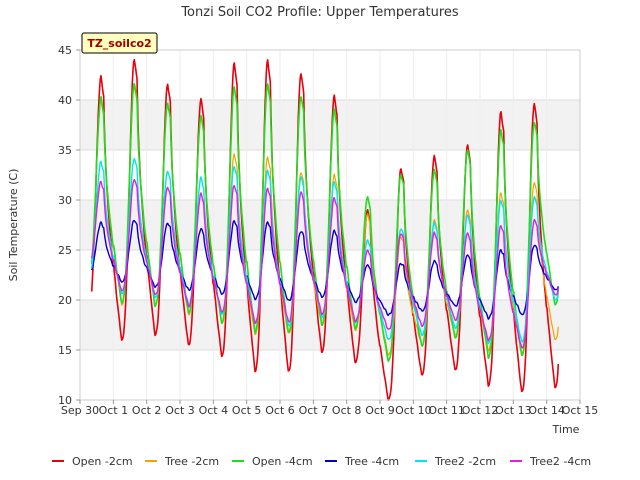 The height and width of the screenshot is (480, 640). What do you see at coordinates (465, 461) in the screenshot?
I see `legend-label: Tree2 -2cm` at bounding box center [465, 461].